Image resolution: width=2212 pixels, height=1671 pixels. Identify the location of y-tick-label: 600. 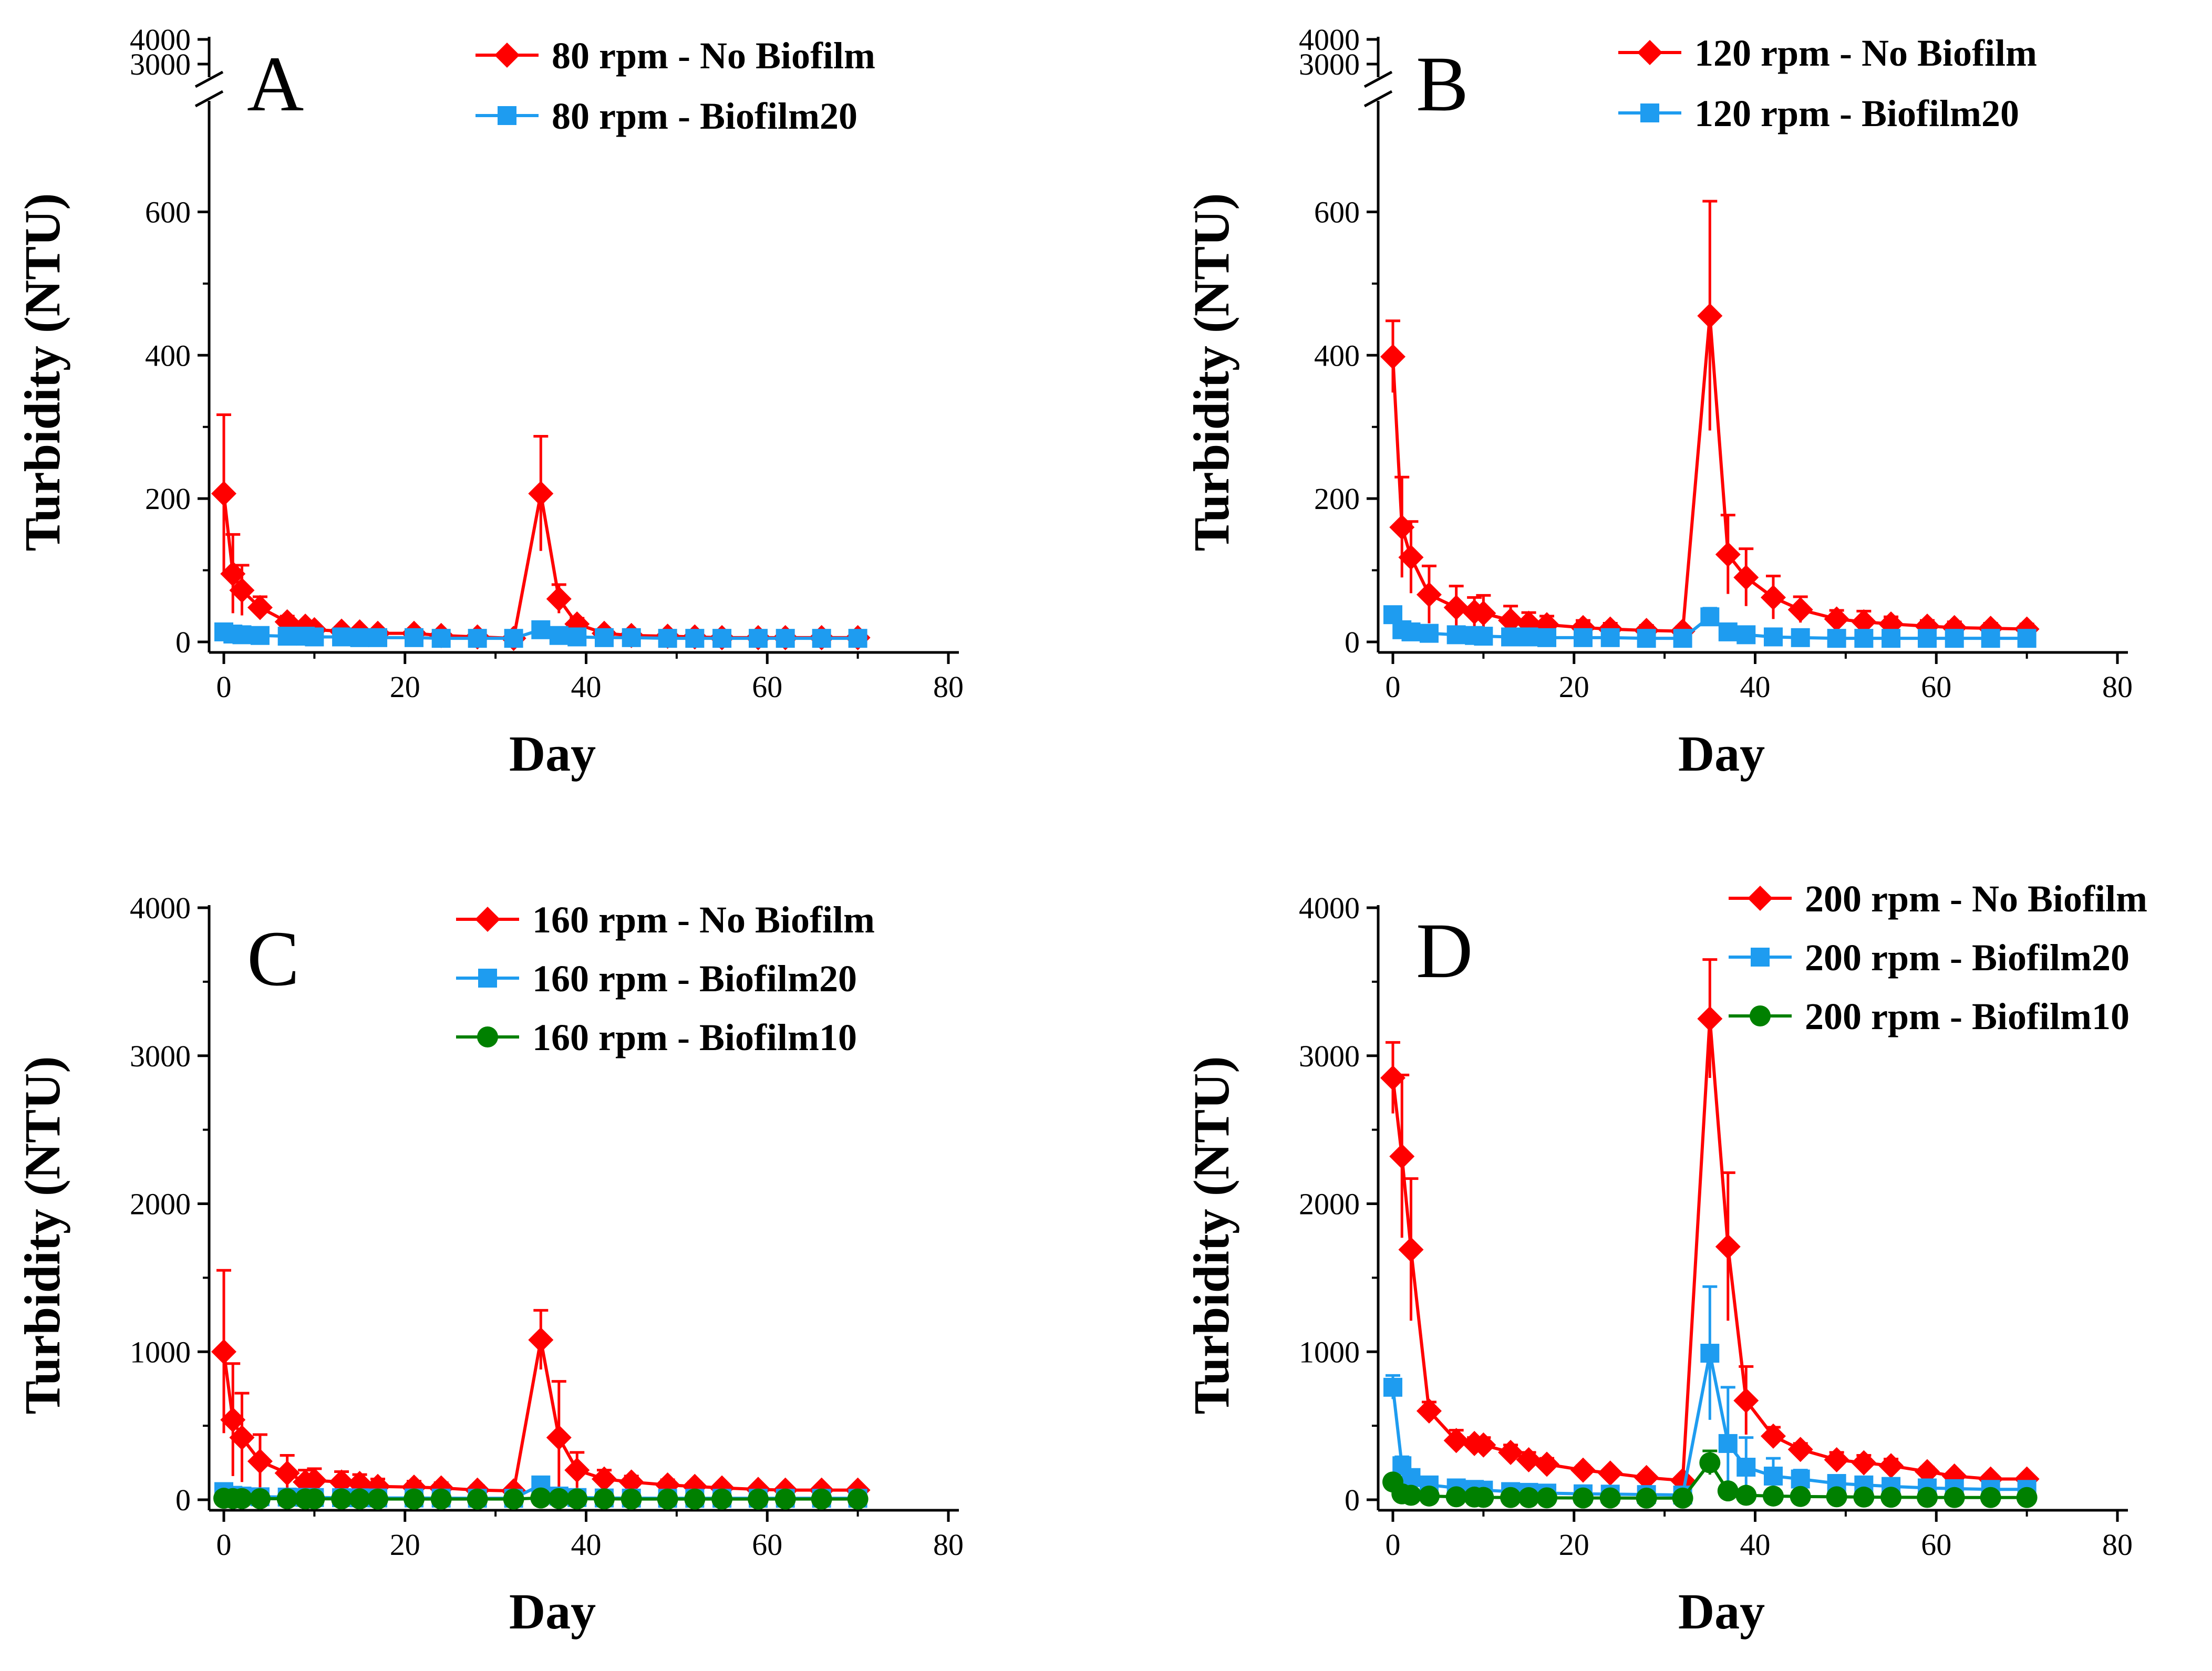
(1337, 212).